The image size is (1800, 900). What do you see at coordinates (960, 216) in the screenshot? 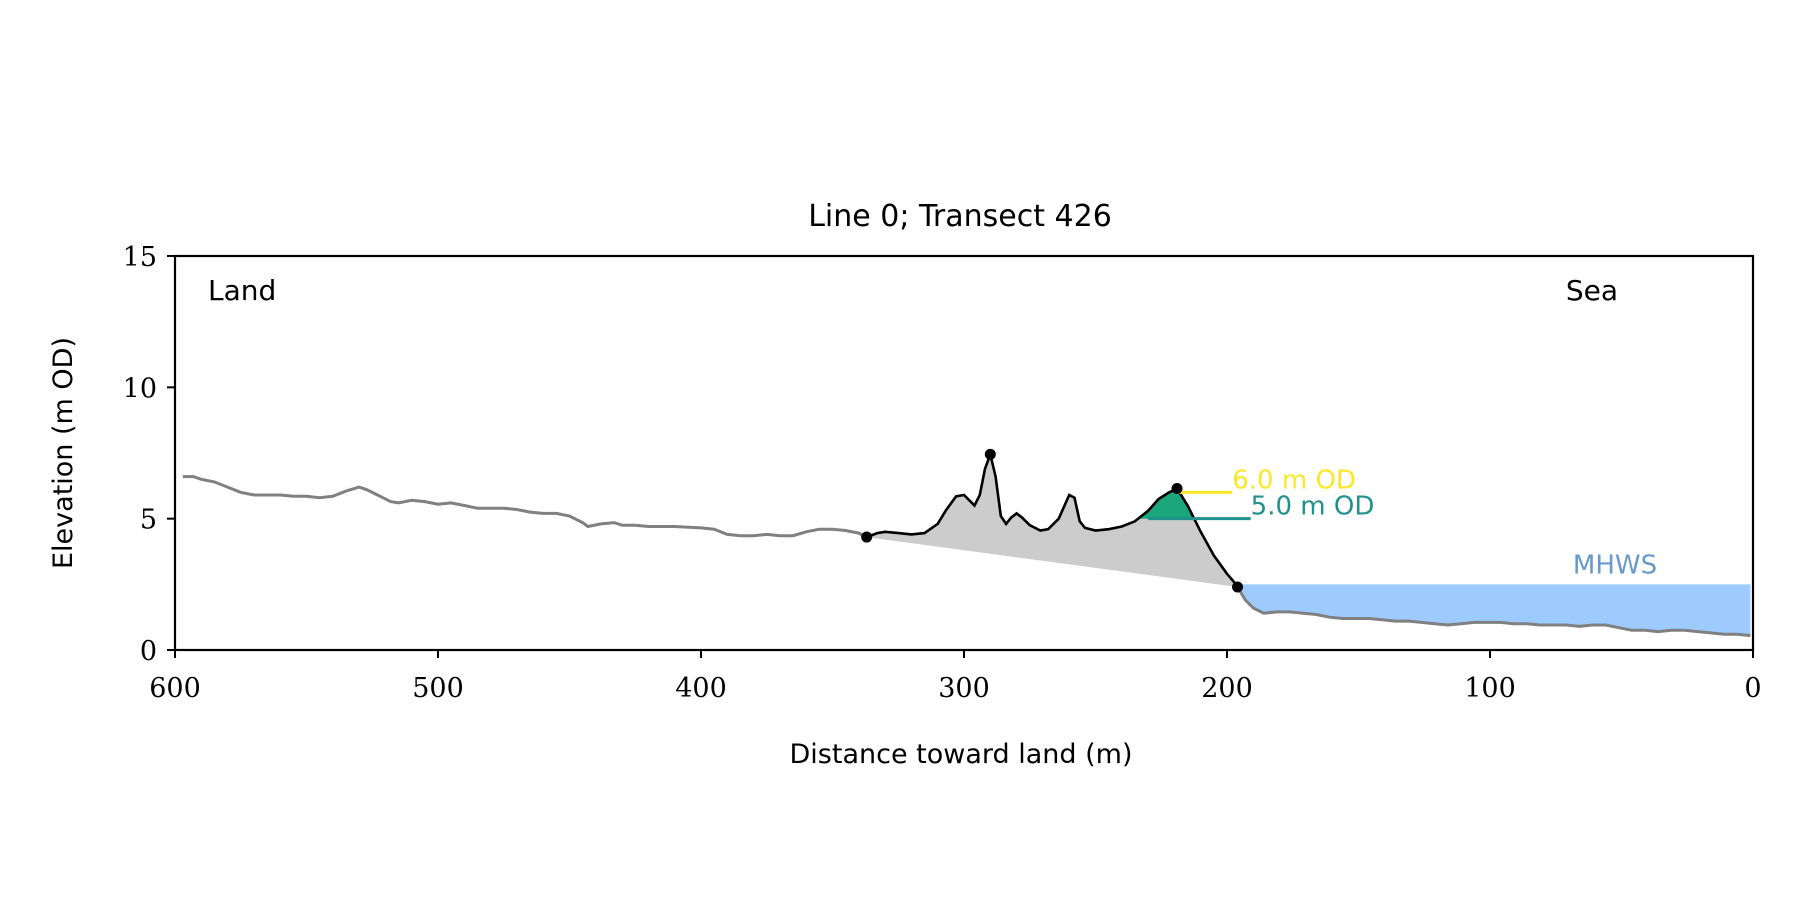
I see `chart-title: Line 0; Transect 426` at bounding box center [960, 216].